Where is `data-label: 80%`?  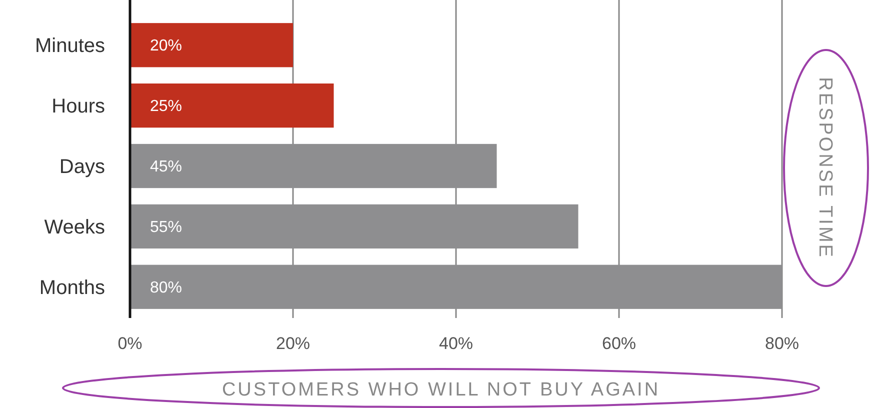 data-label: 80% is located at coordinates (166, 287).